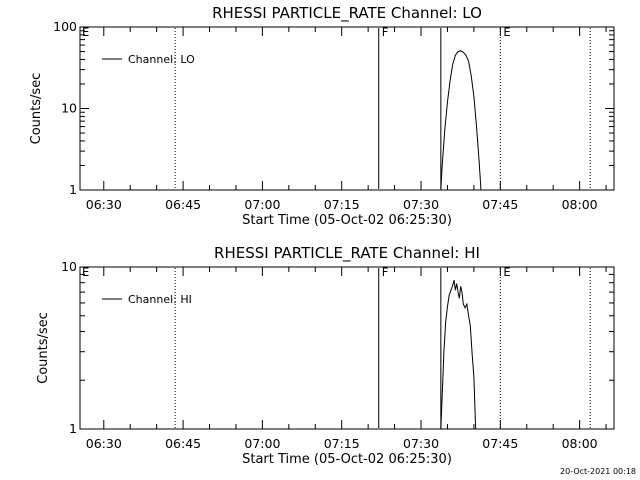 The width and height of the screenshot is (640, 480). Describe the element at coordinates (36, 109) in the screenshot. I see `y-axis-label-lo: Counts/sec` at that location.